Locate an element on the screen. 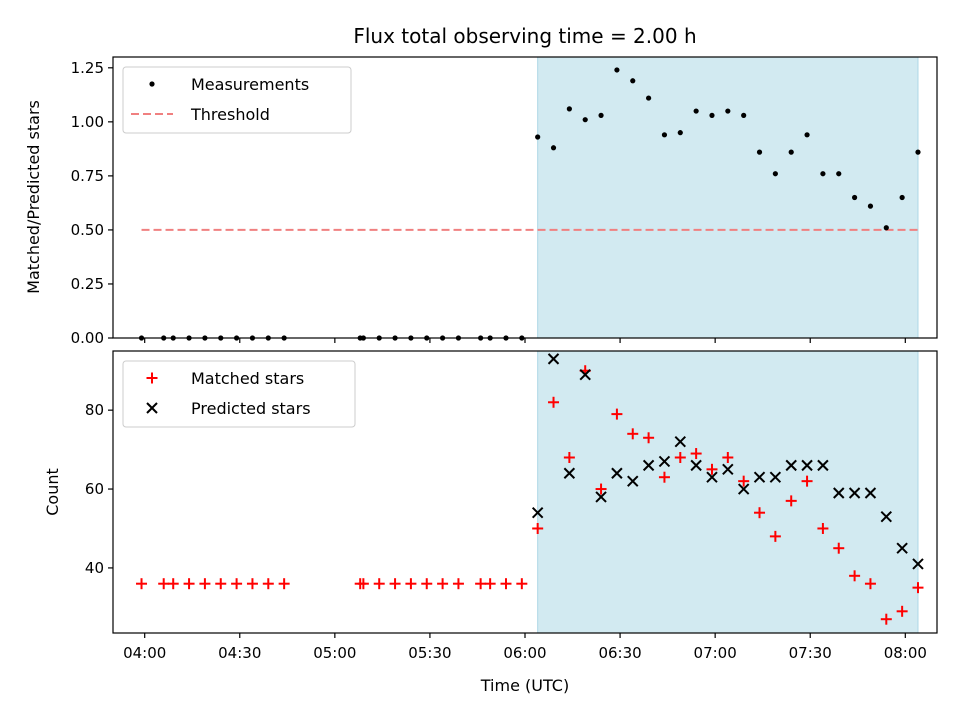 Image resolution: width=960 pixels, height=720 pixels. bottom-x-tick-label: 05:00 is located at coordinates (334, 653).